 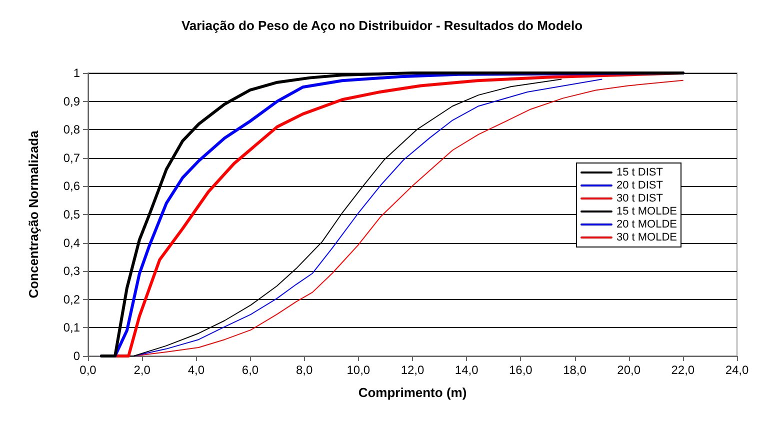 I want to click on legend-label: 30 t DIST, so click(x=640, y=198).